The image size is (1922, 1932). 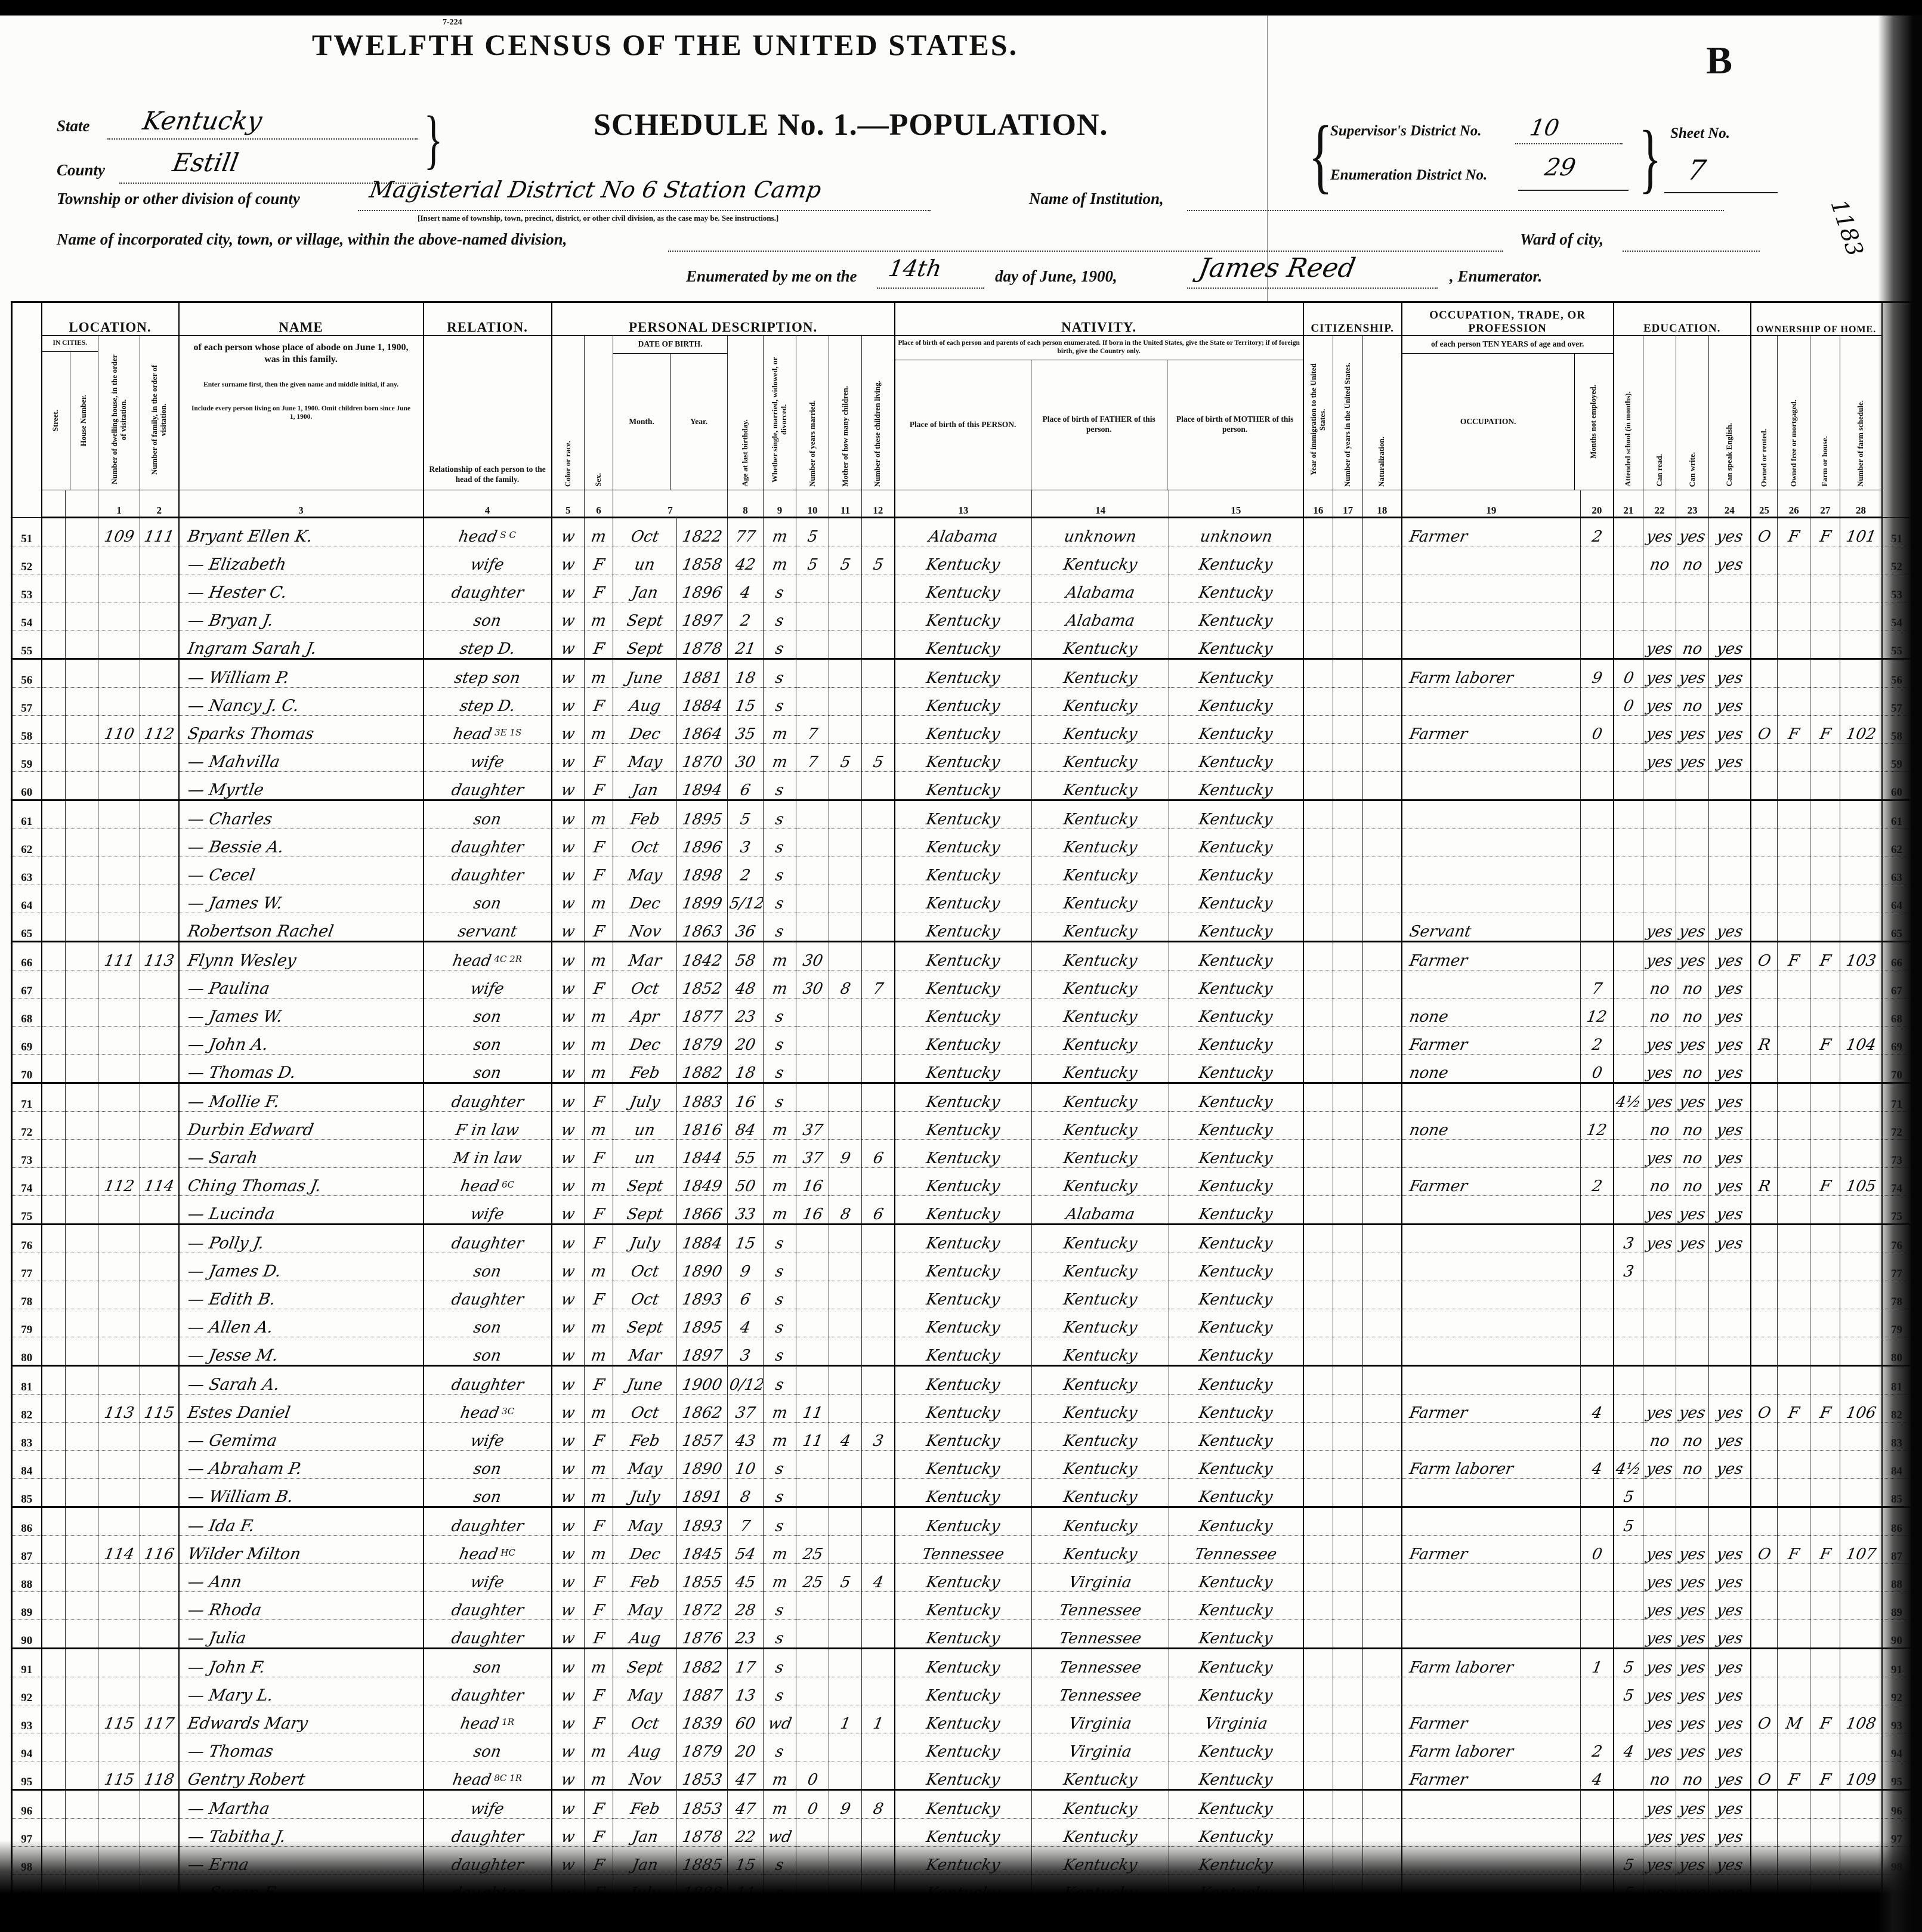 I want to click on sheet-label: Sheet No., so click(x=1700, y=133).